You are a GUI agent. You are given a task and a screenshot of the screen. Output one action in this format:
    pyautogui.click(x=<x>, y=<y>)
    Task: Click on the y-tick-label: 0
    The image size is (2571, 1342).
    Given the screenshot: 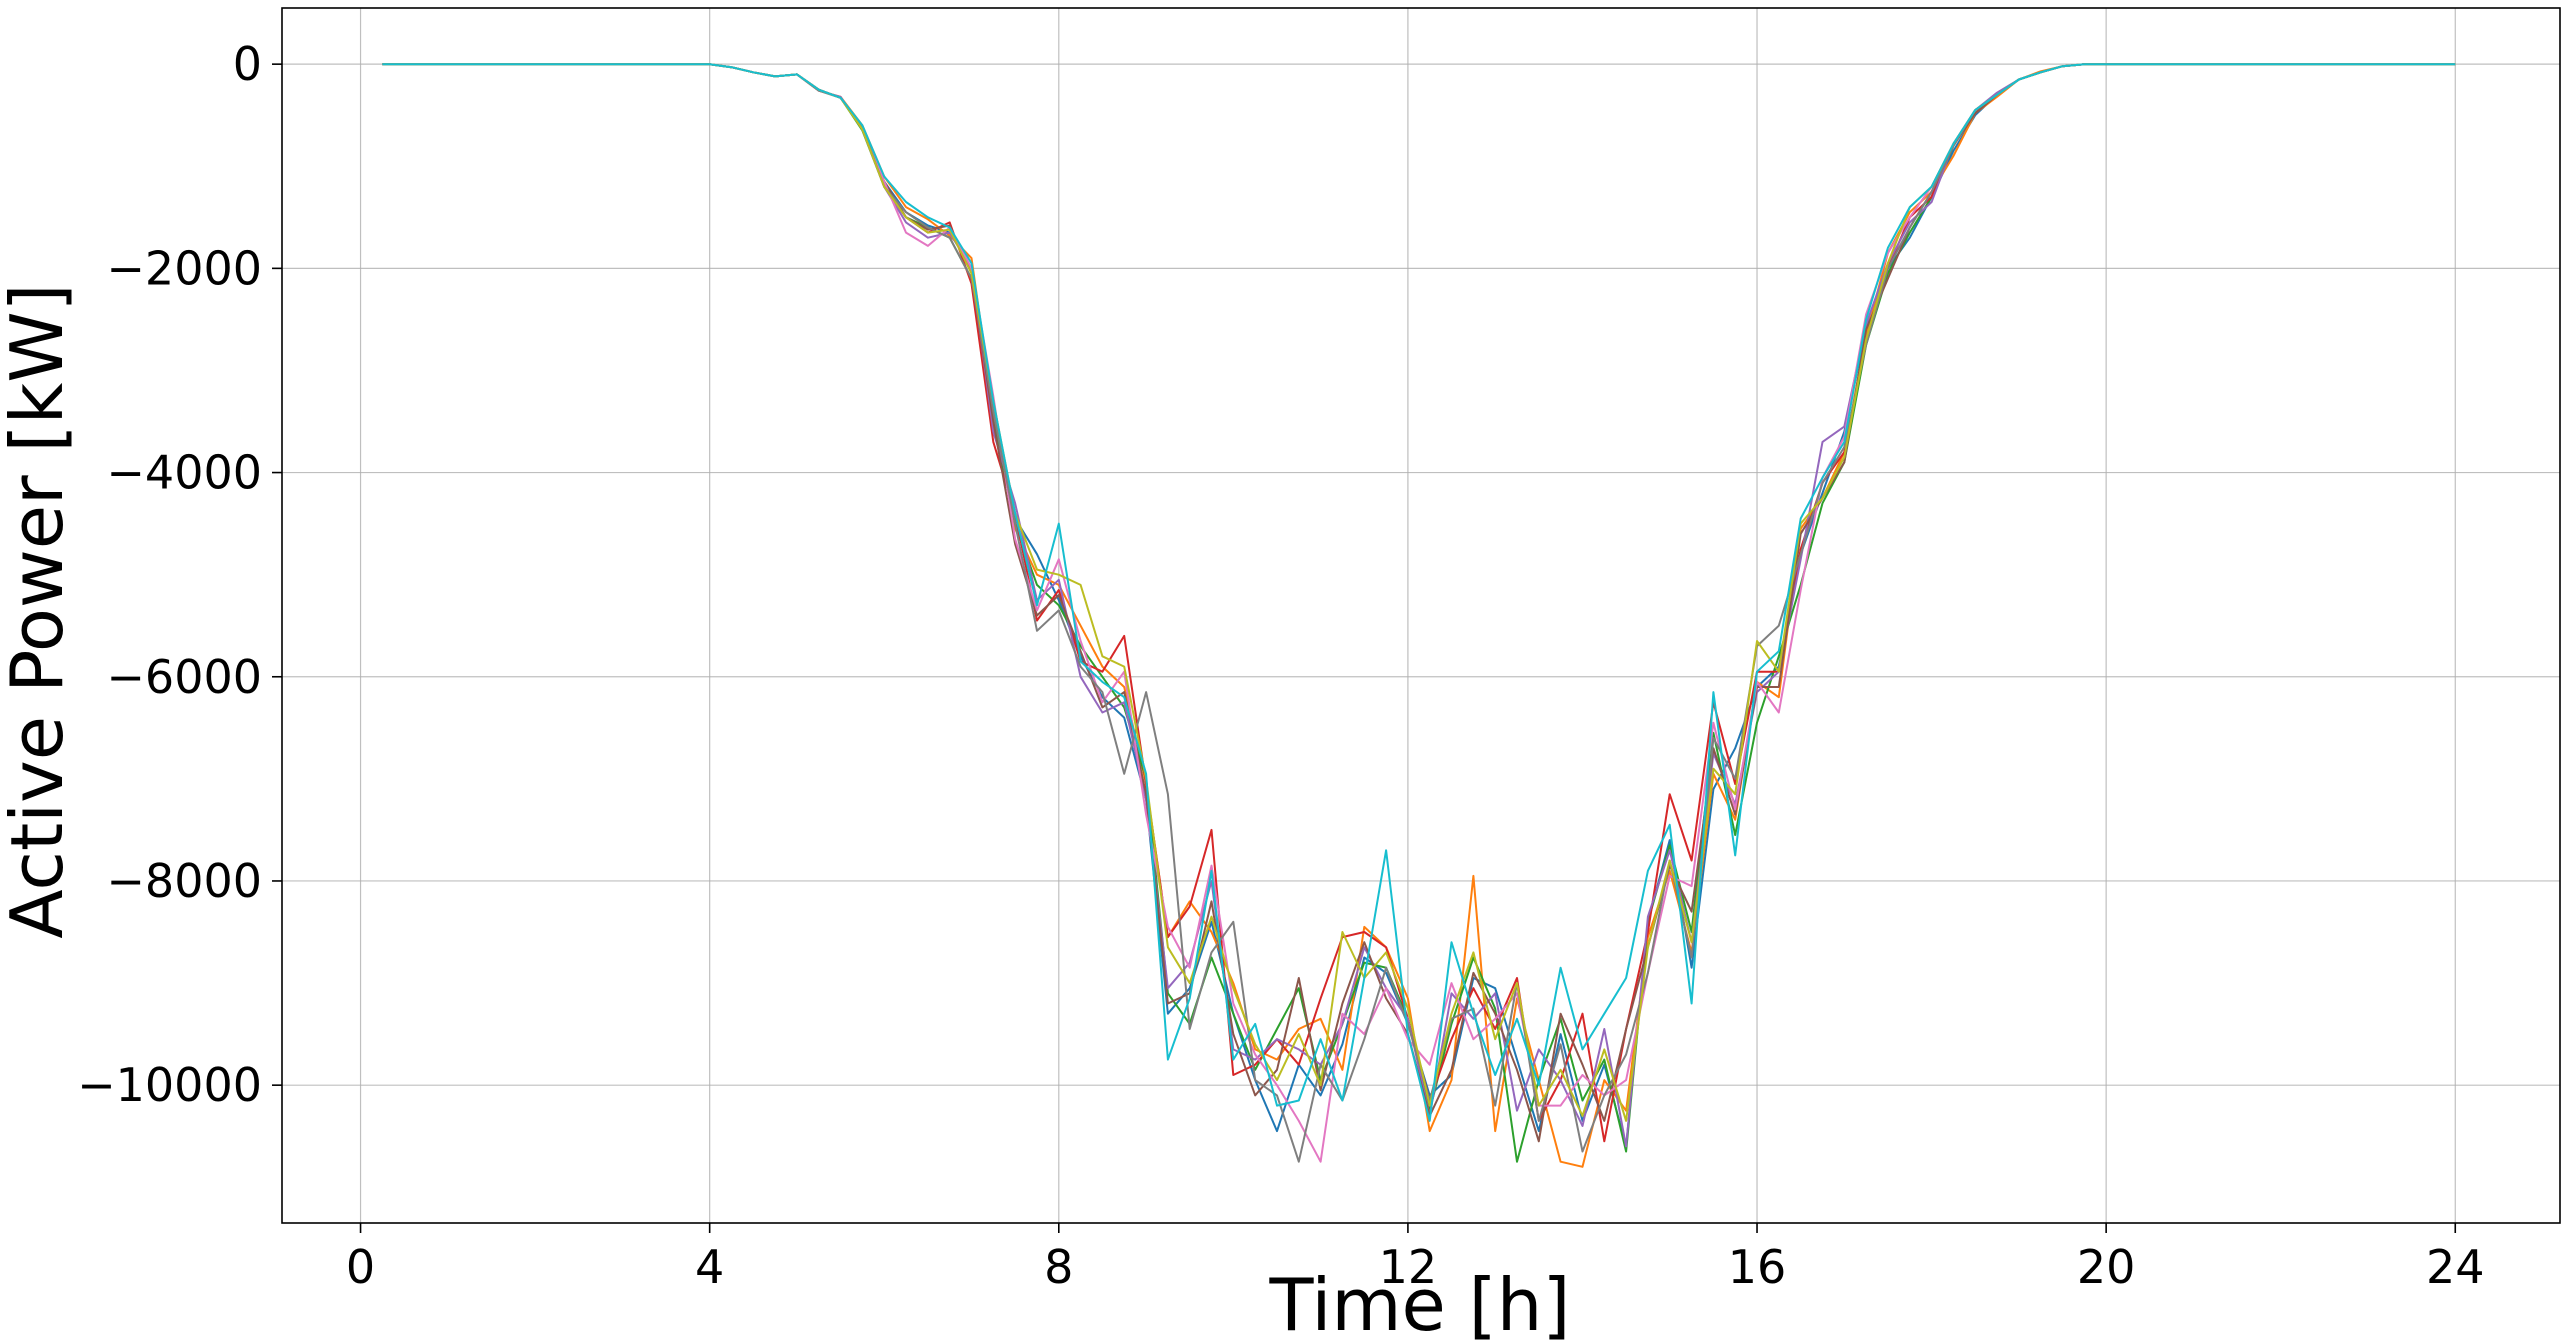 What is the action you would take?
    pyautogui.click(x=247, y=64)
    